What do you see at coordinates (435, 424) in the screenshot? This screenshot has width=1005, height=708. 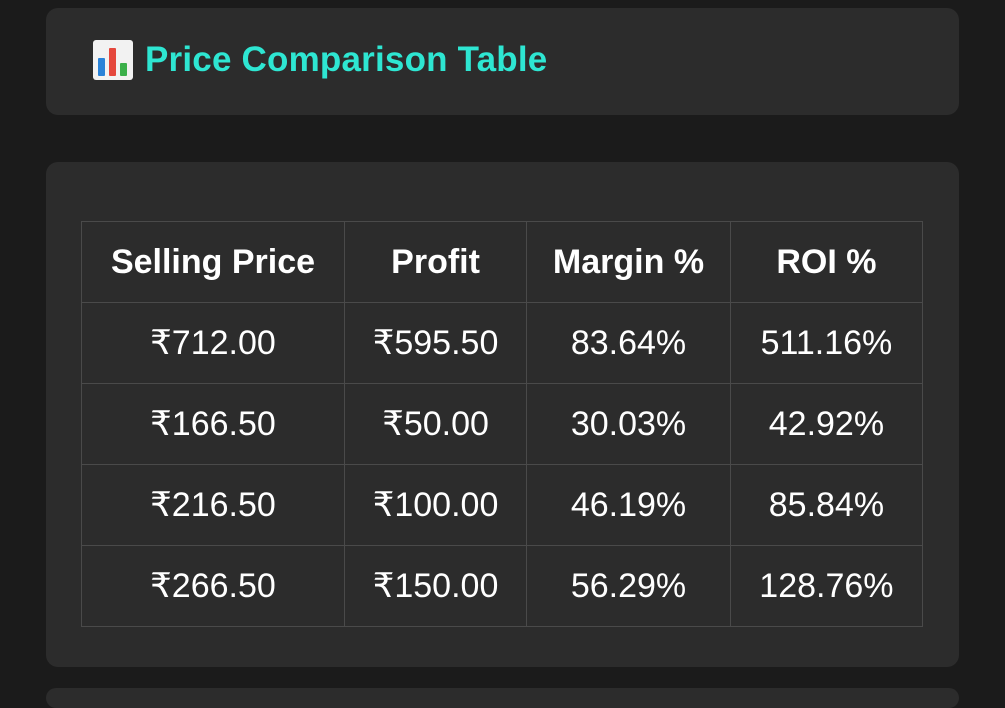 I see `cell-profit: ₹50.00` at bounding box center [435, 424].